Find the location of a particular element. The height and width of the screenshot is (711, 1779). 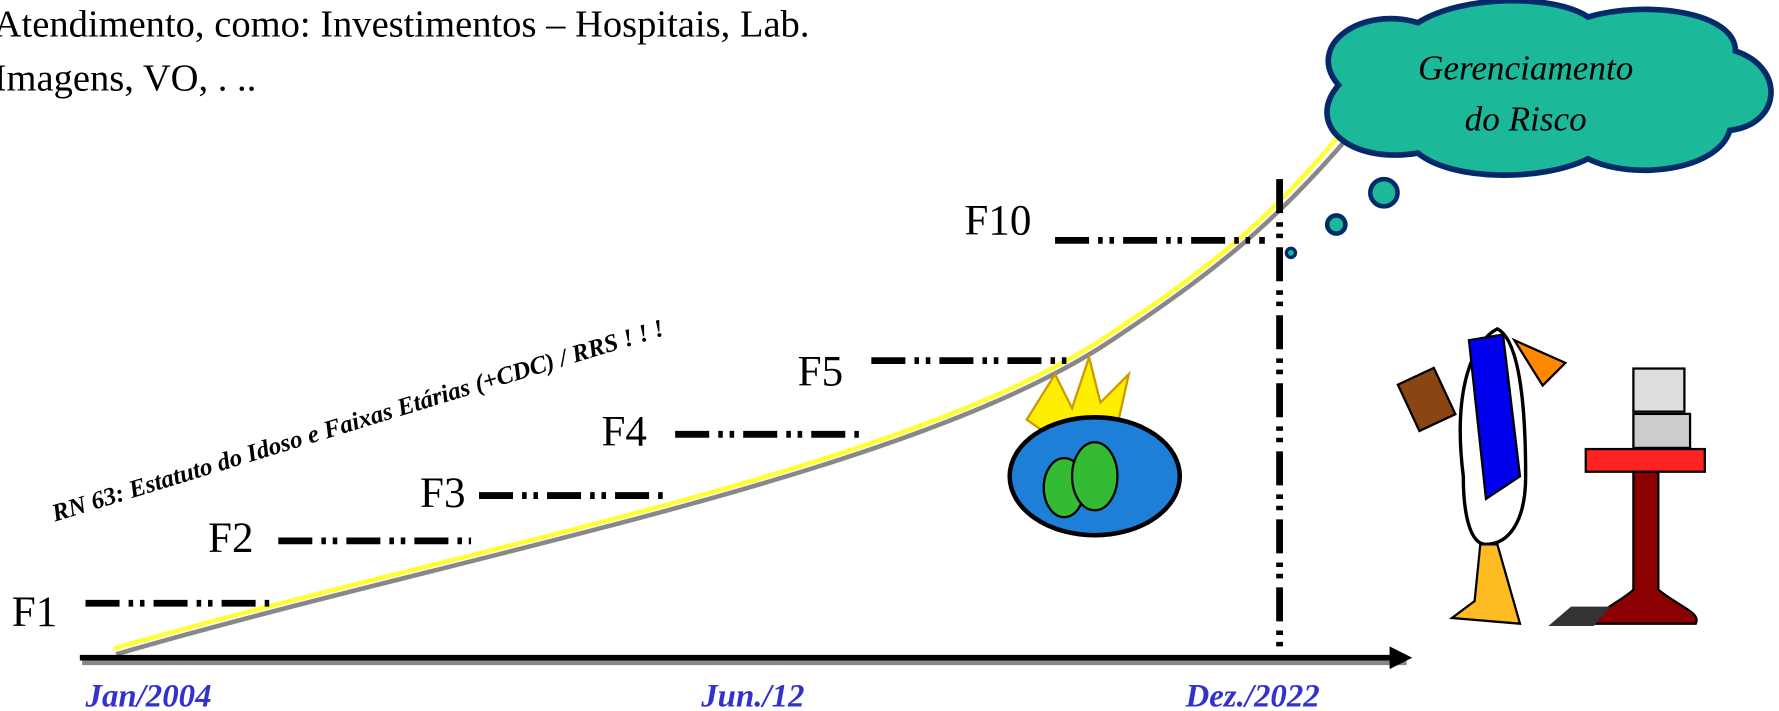

computer-clipart is located at coordinates (1627, 496).